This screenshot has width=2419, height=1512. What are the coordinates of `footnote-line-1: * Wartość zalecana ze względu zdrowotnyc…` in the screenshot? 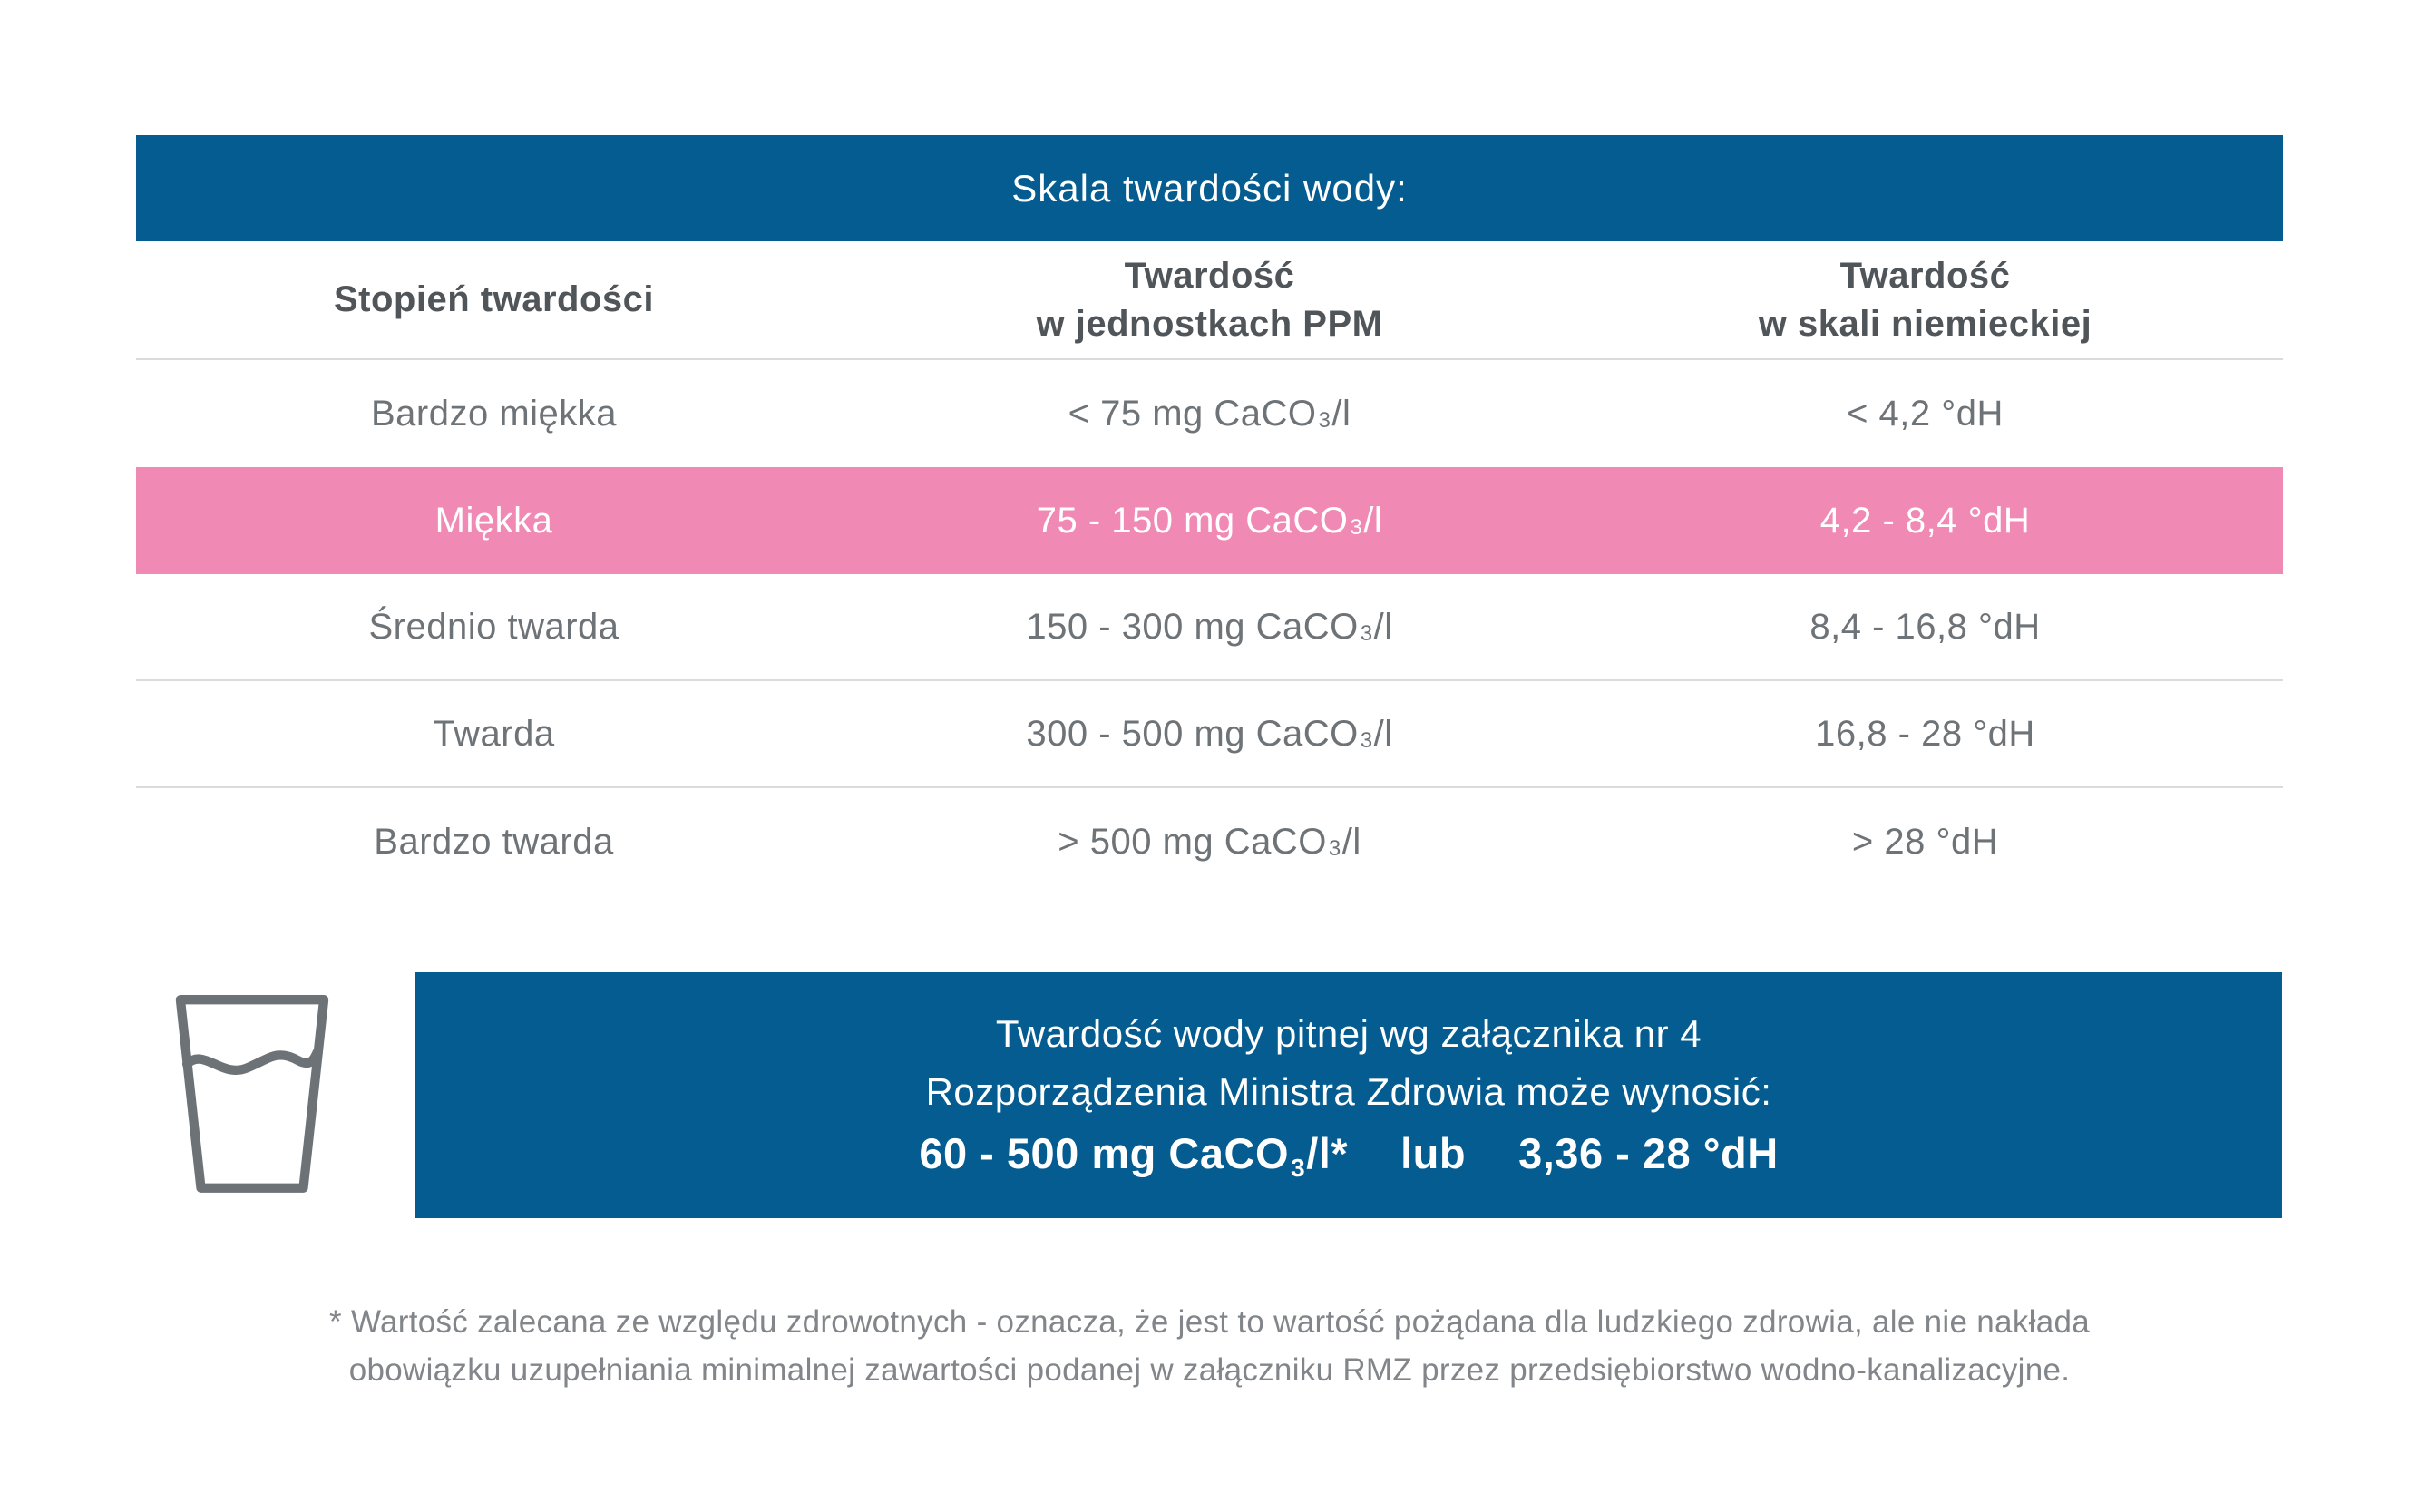 It's located at (1209, 1322).